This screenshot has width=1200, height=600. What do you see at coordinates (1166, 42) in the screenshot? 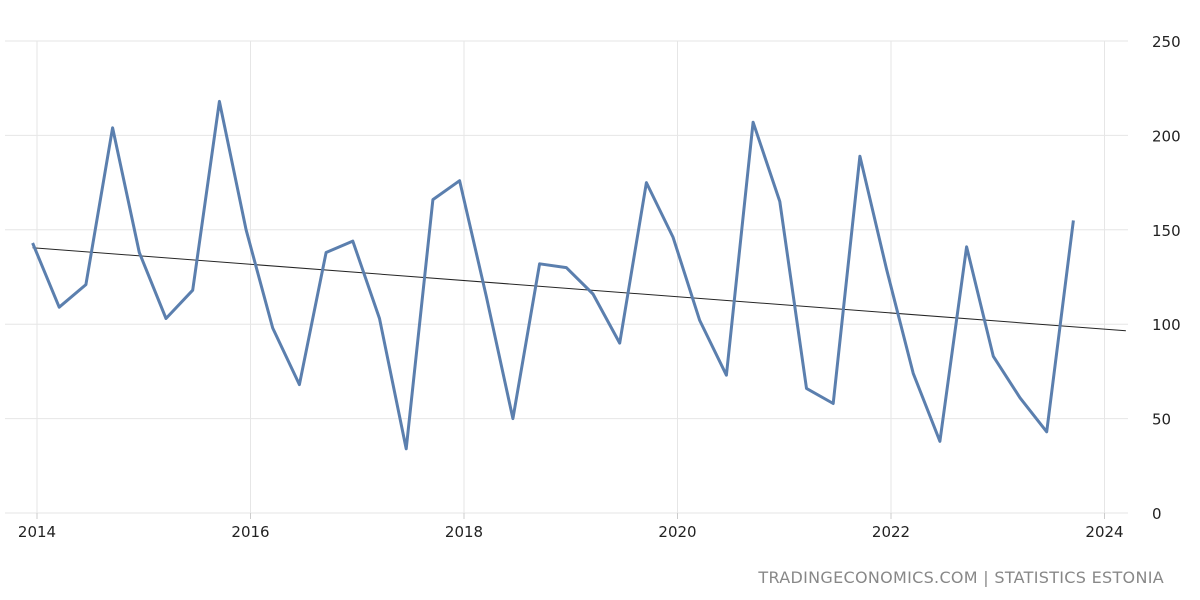
I see `y-tick-label: 250` at bounding box center [1166, 42].